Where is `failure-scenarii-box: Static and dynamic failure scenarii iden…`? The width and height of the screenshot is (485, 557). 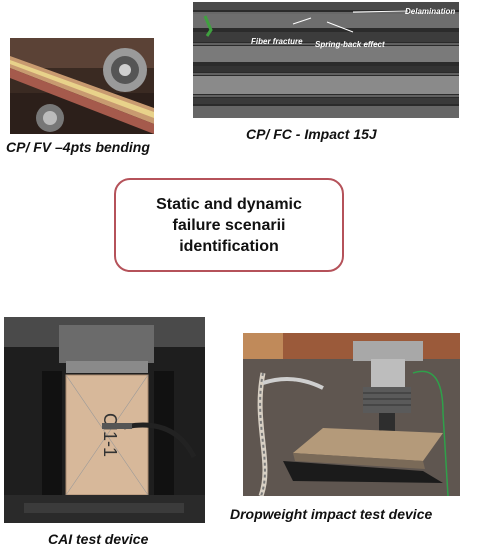 failure-scenarii-box: Static and dynamic failure scenarii iden… is located at coordinates (229, 225).